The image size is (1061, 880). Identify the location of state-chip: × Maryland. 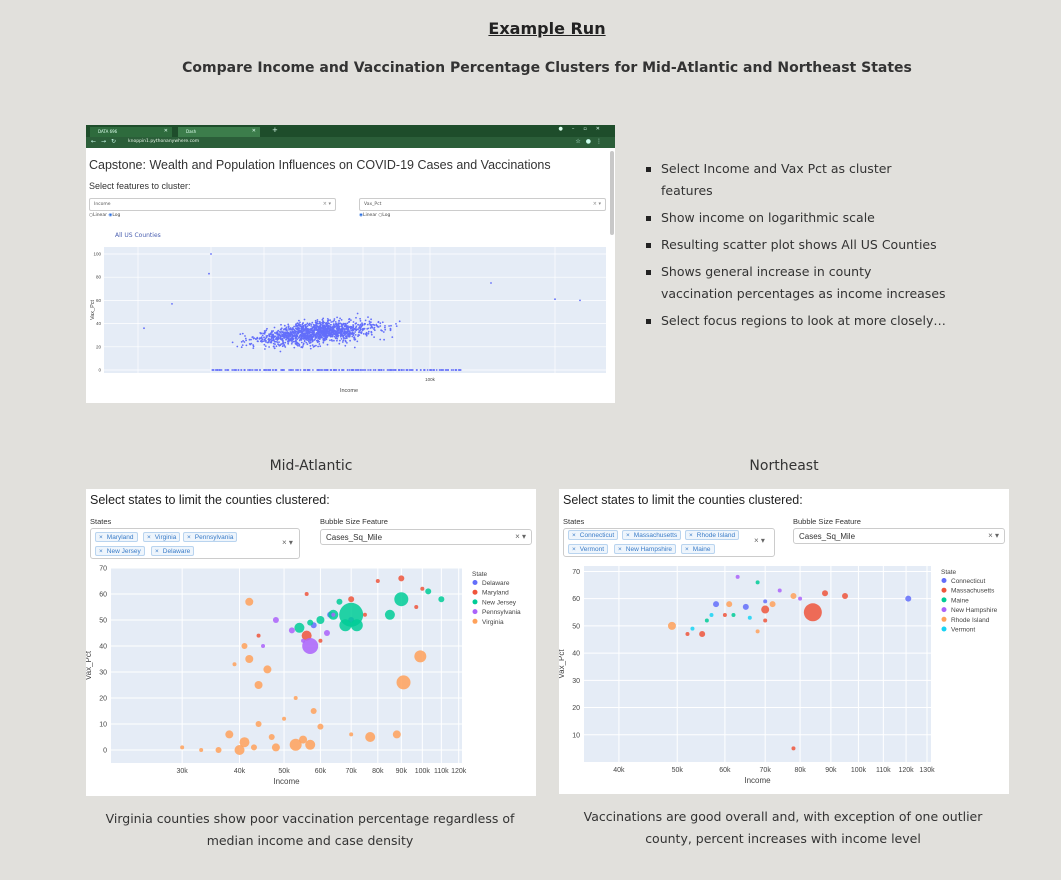
(116, 537).